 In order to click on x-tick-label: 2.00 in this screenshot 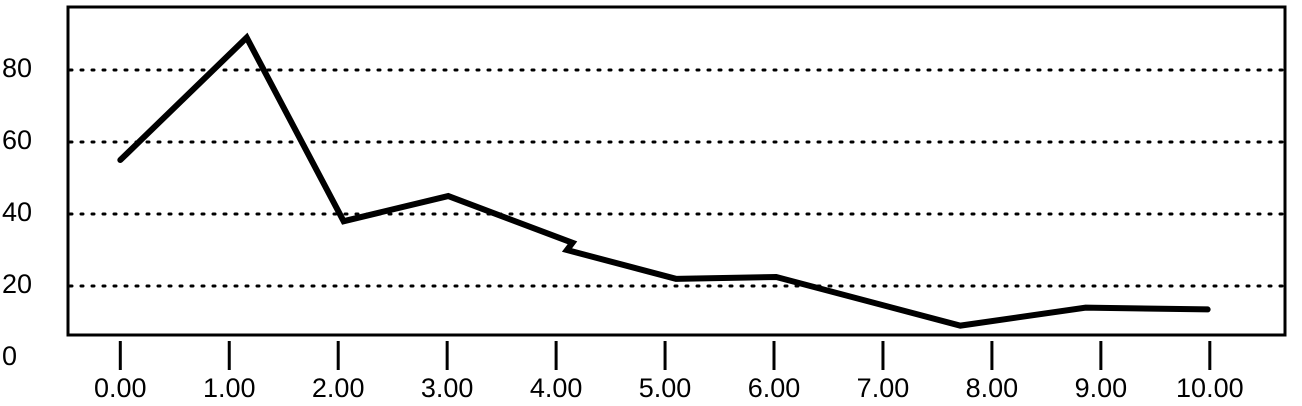, I will do `click(338, 388)`.